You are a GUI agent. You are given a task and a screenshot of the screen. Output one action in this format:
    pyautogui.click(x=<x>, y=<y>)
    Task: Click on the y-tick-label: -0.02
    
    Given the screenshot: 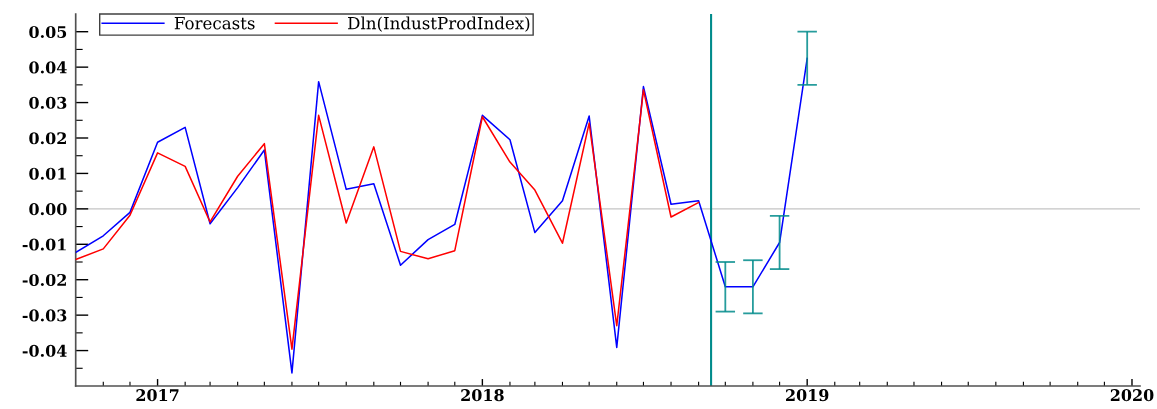 What is the action you would take?
    pyautogui.click(x=44, y=280)
    